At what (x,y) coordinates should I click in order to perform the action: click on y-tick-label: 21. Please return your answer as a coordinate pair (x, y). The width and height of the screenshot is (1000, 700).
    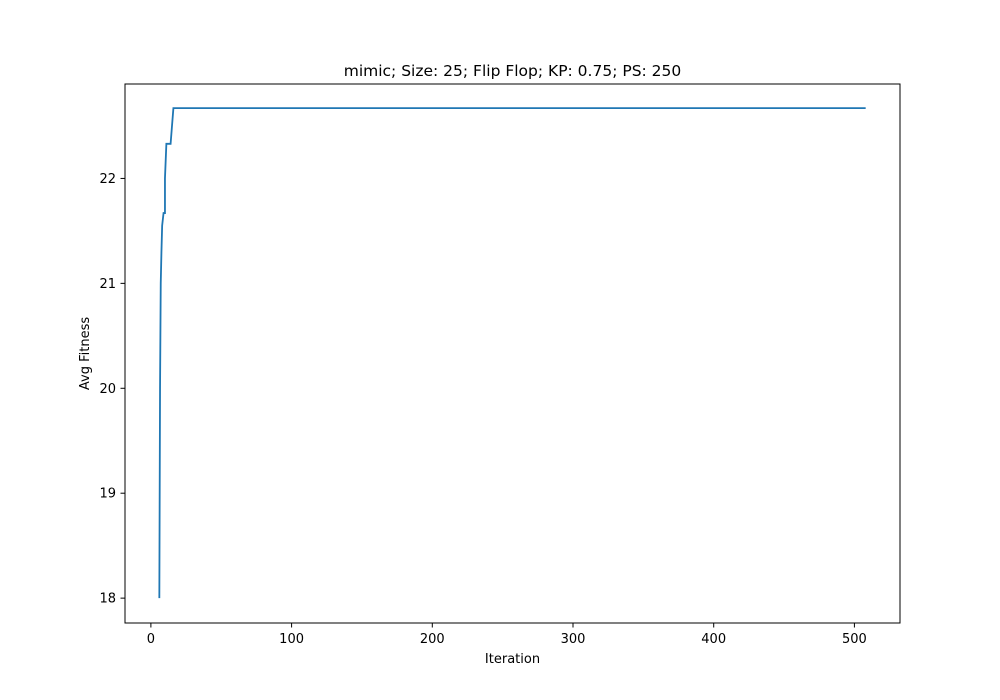
    Looking at the image, I should click on (107, 284).